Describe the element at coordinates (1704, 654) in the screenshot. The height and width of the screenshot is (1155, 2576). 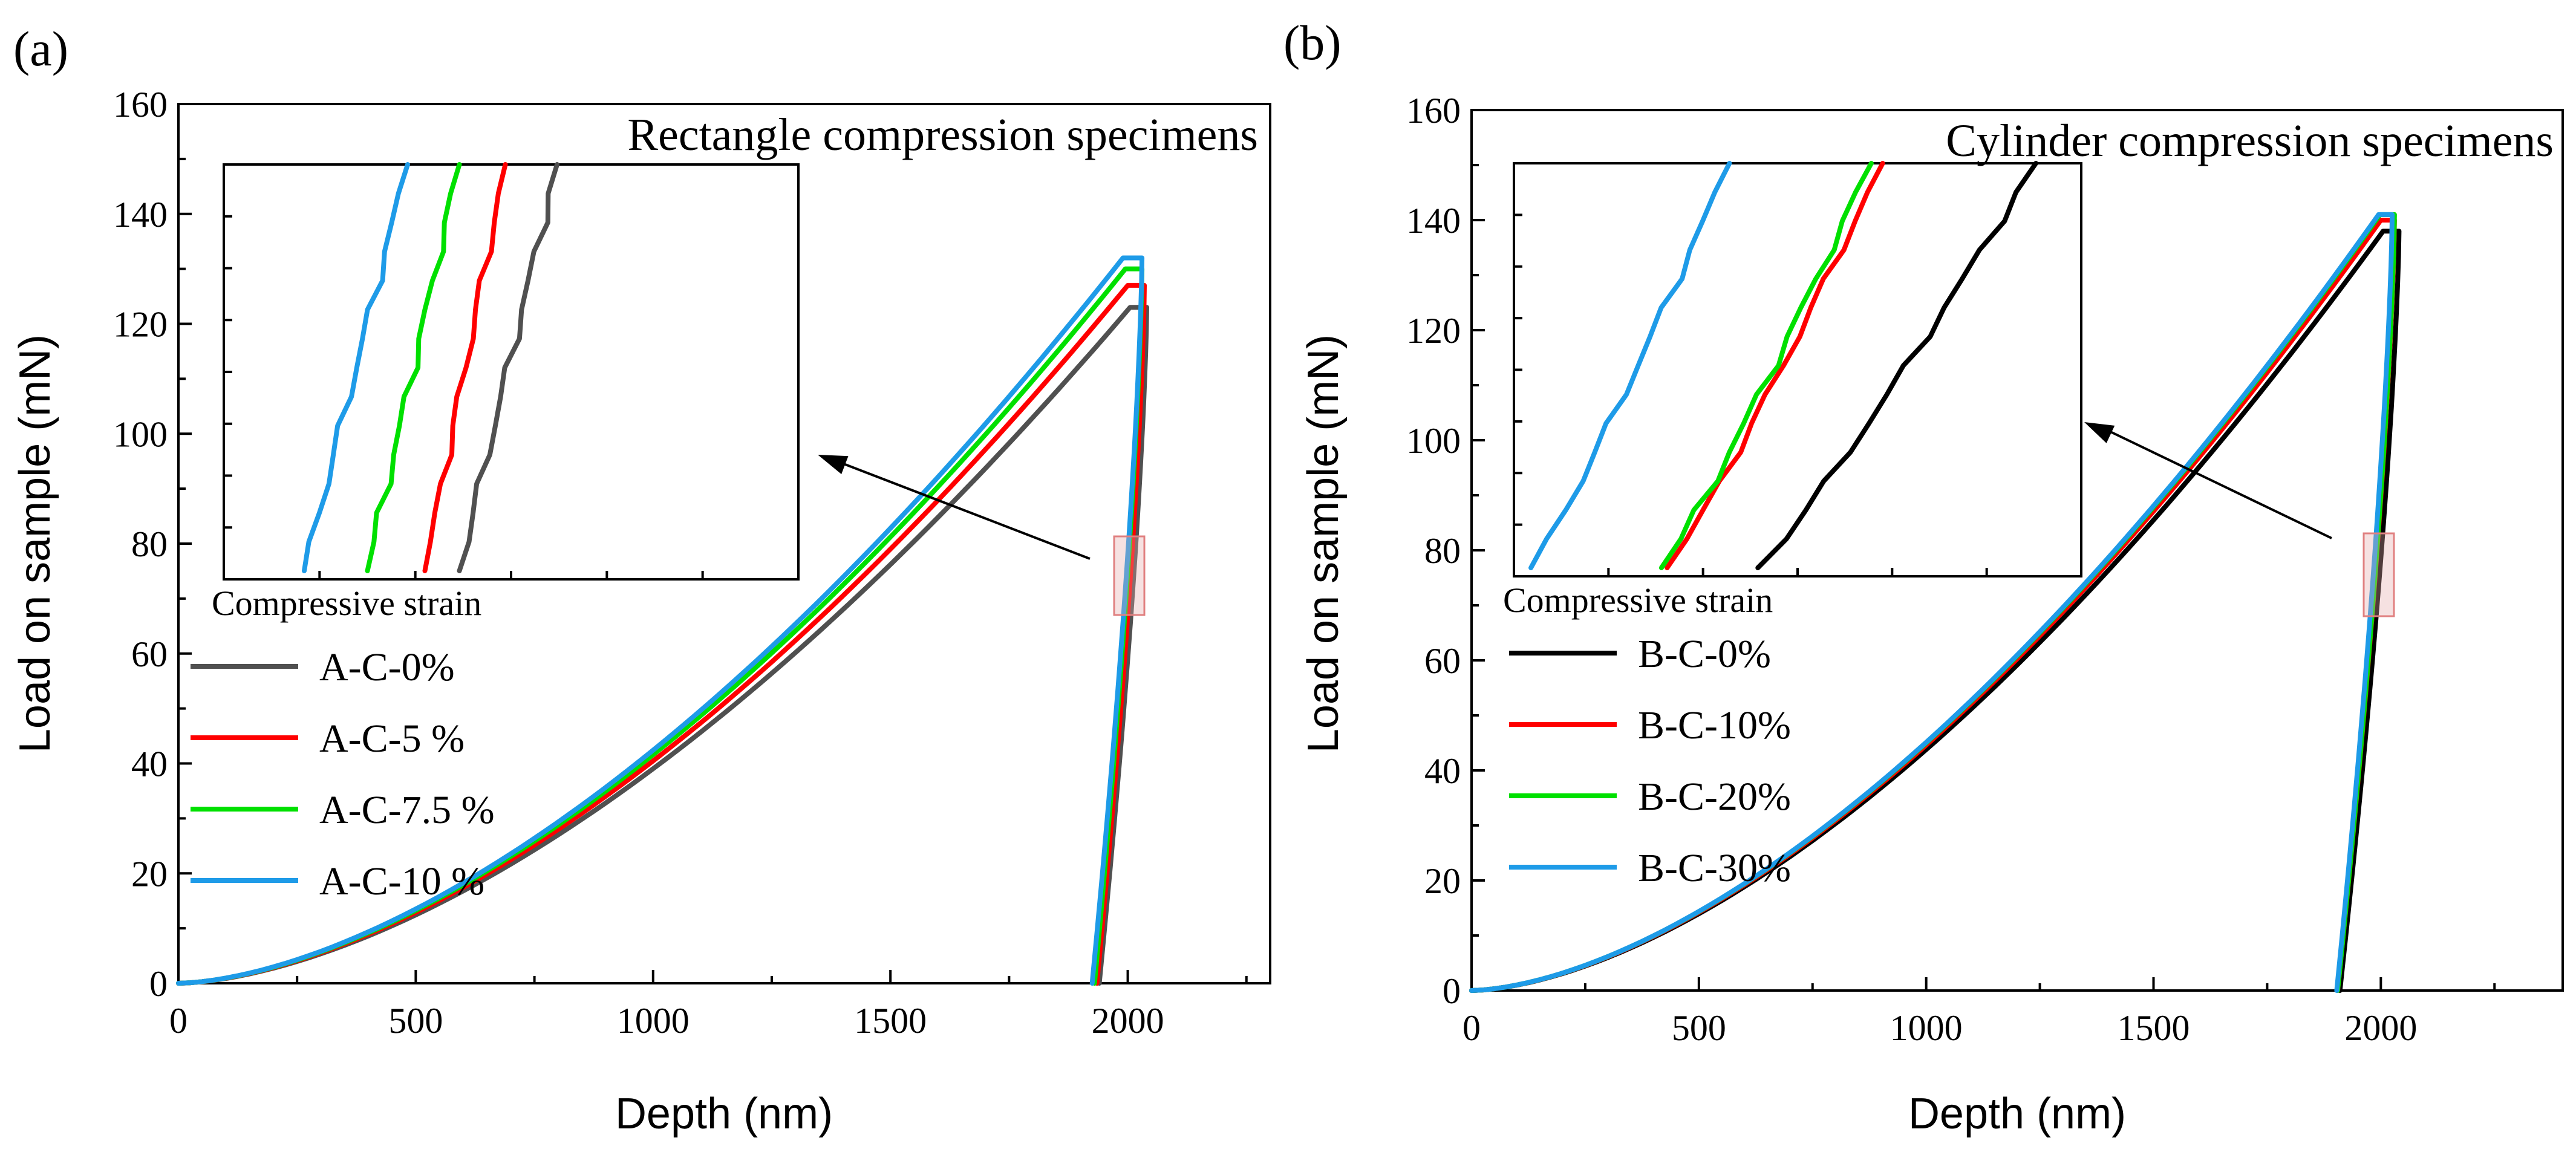
I see `legend-label: B-C-0%` at that location.